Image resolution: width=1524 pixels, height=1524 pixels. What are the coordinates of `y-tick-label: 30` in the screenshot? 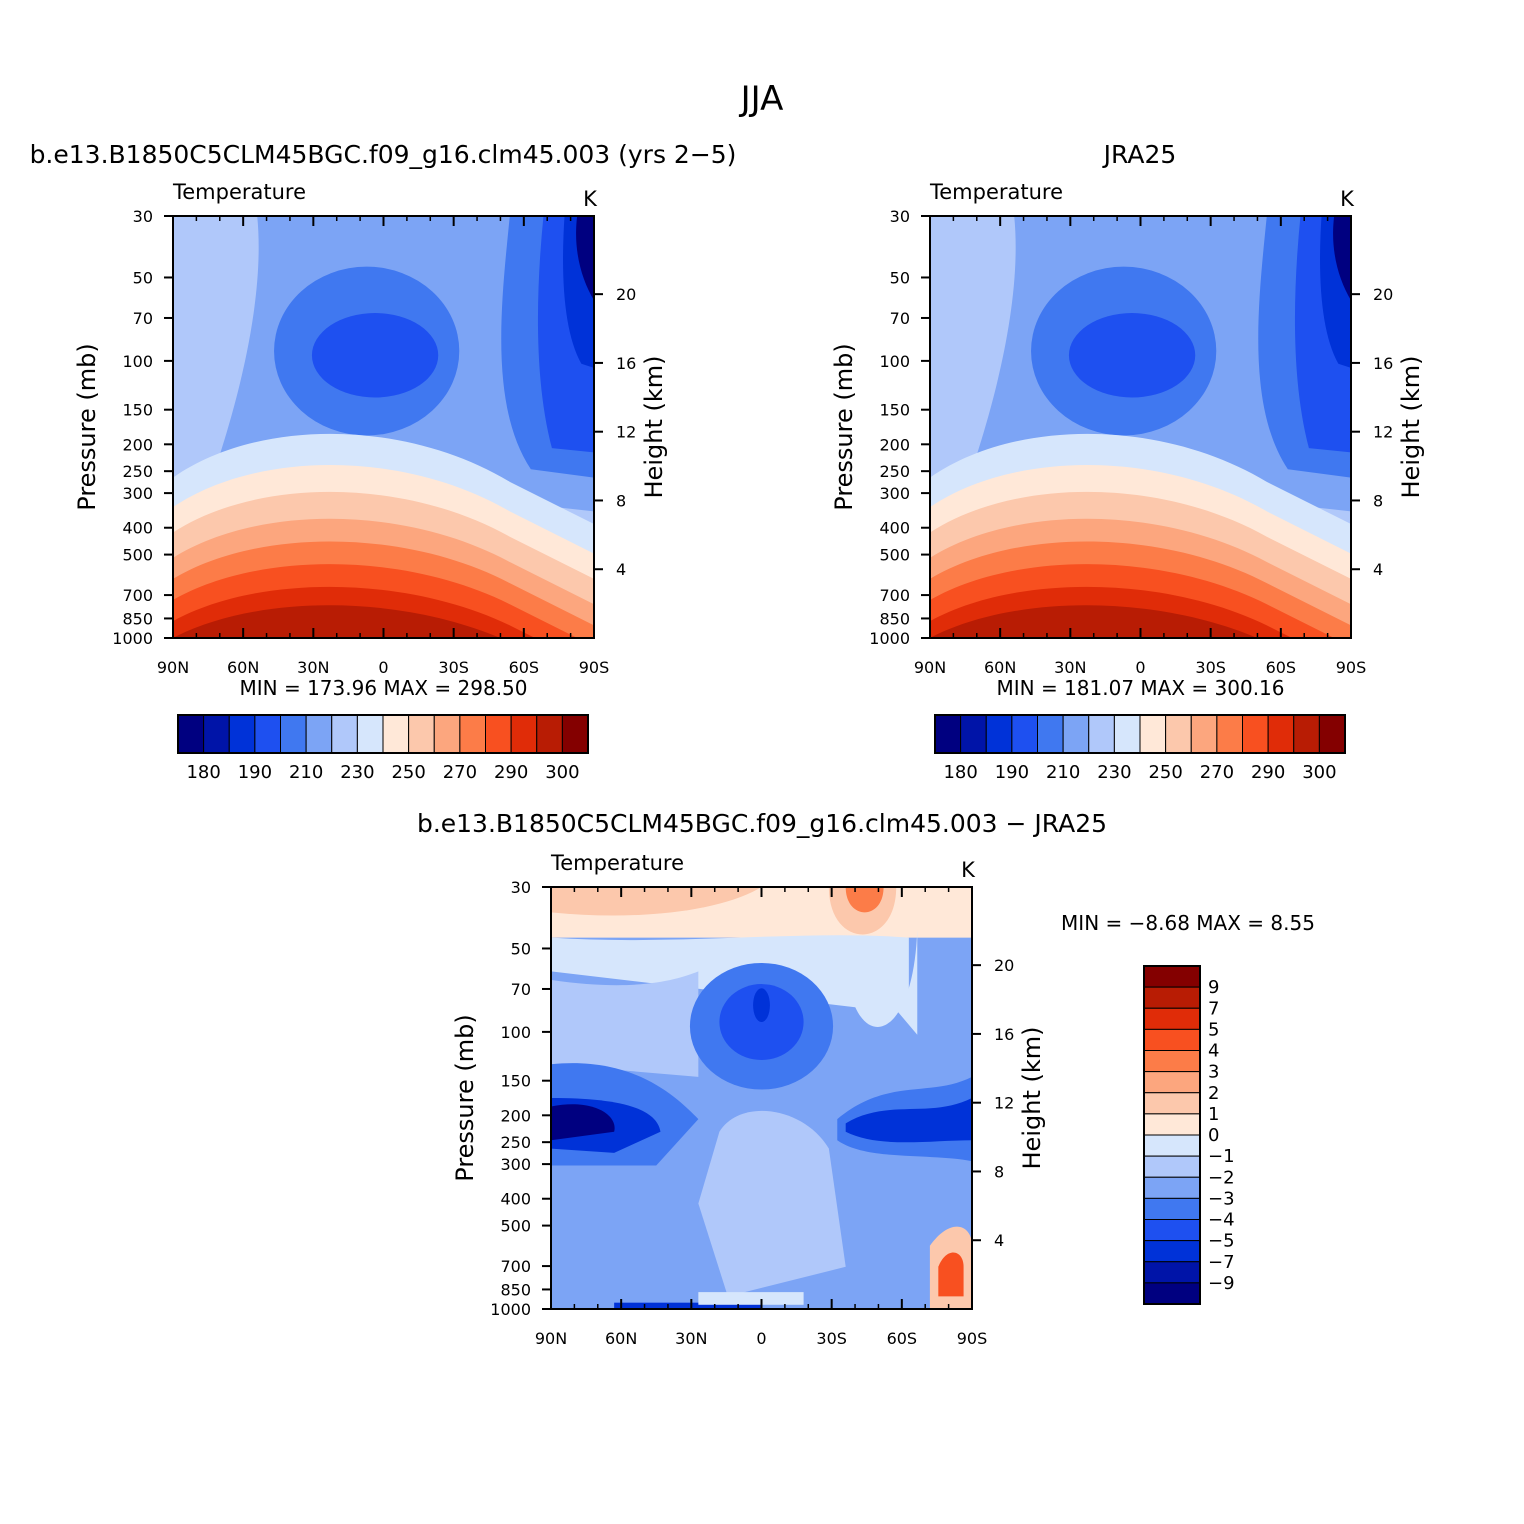 It's located at (521, 887).